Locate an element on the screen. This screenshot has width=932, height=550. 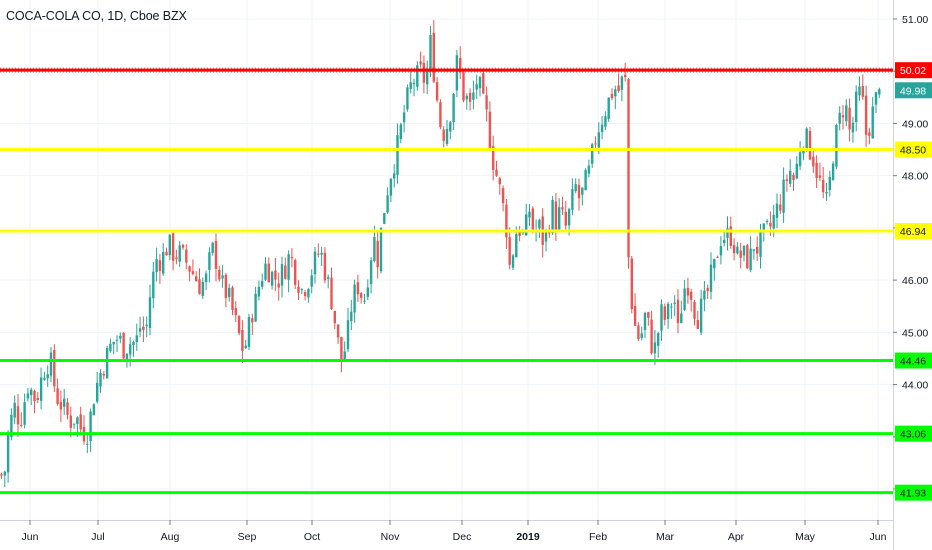
x-tick-label: Apr is located at coordinates (736, 537).